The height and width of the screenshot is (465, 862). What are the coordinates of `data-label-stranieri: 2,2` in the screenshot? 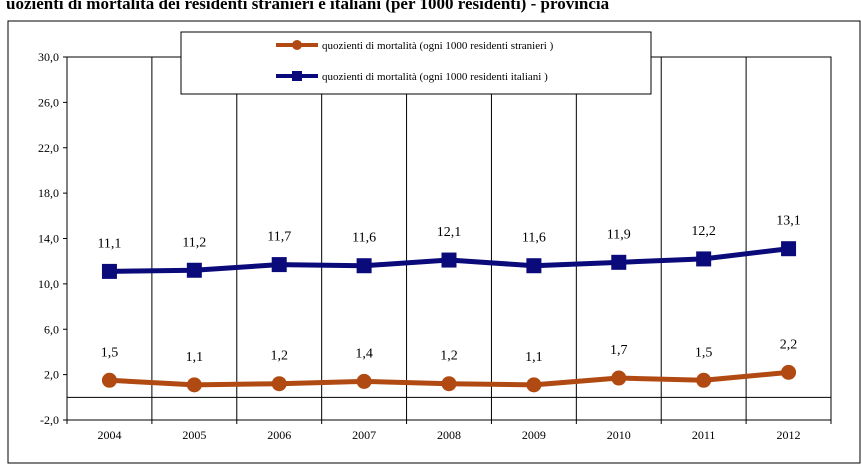 It's located at (789, 344).